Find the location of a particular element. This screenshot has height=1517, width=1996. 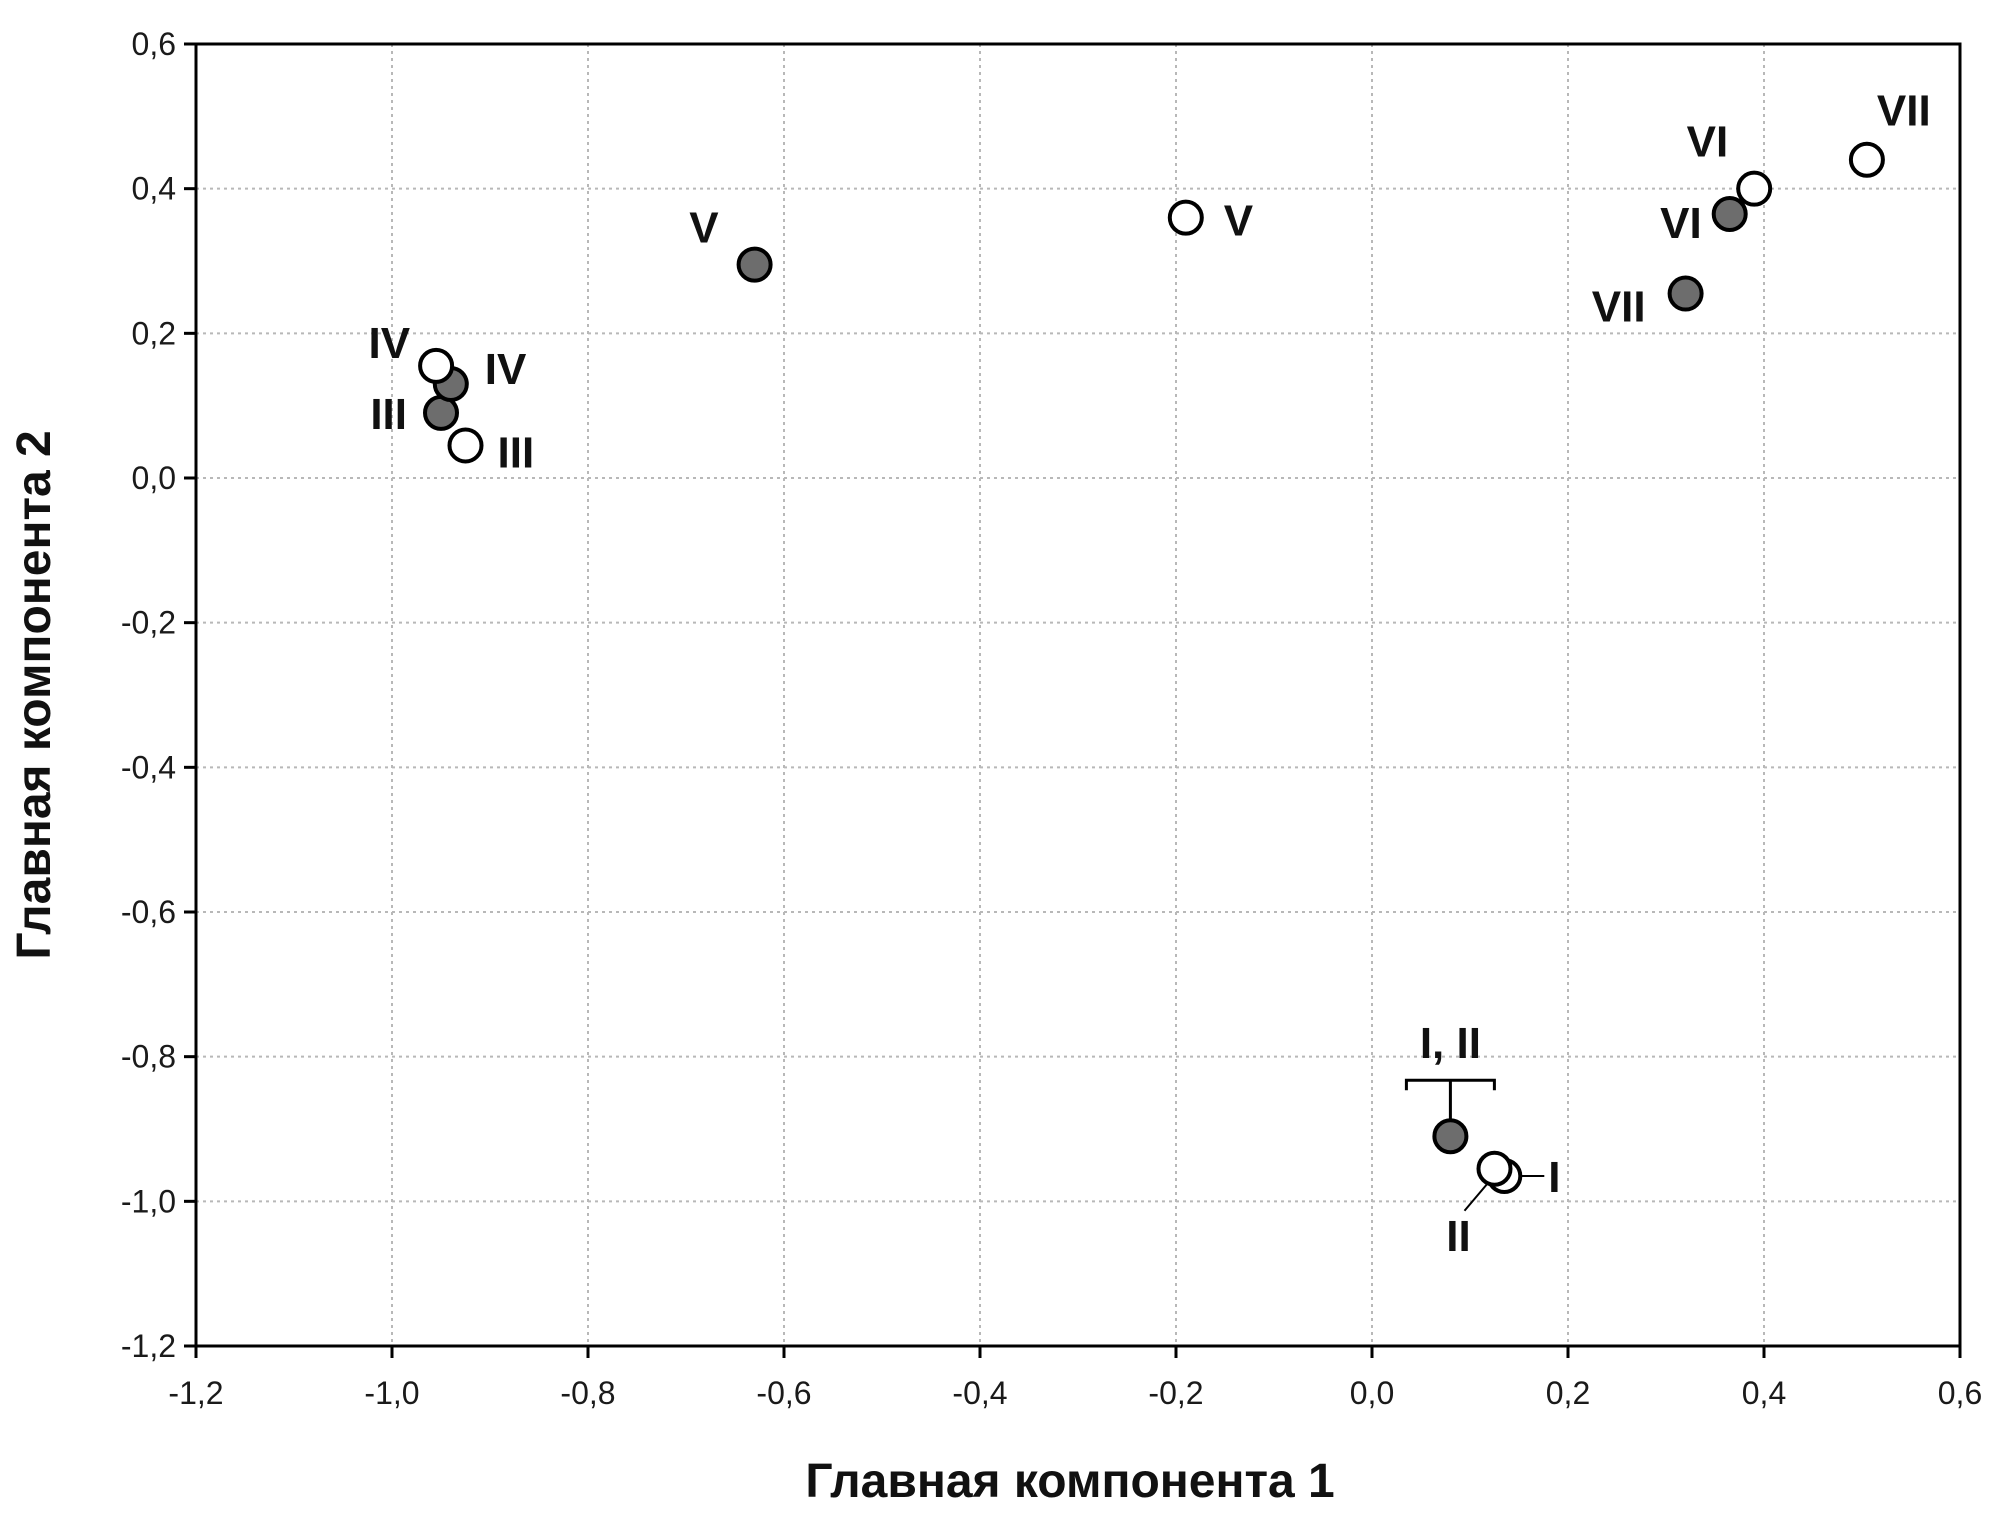

x-tick-label: 0,4 is located at coordinates (1764, 1393).